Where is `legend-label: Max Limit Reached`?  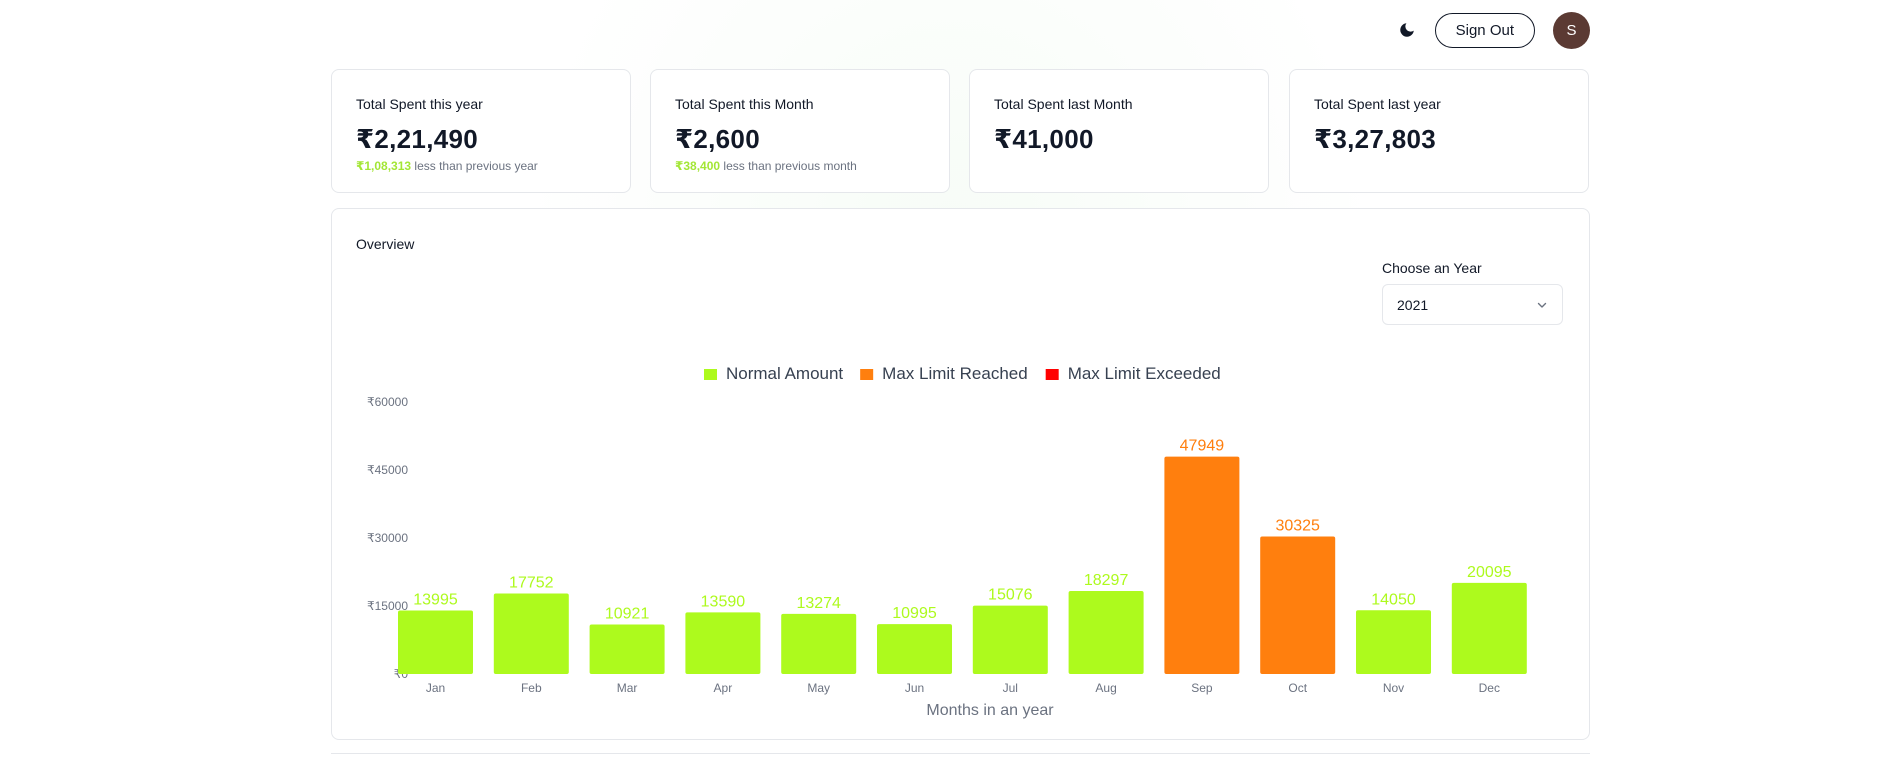
legend-label: Max Limit Reached is located at coordinates (955, 373).